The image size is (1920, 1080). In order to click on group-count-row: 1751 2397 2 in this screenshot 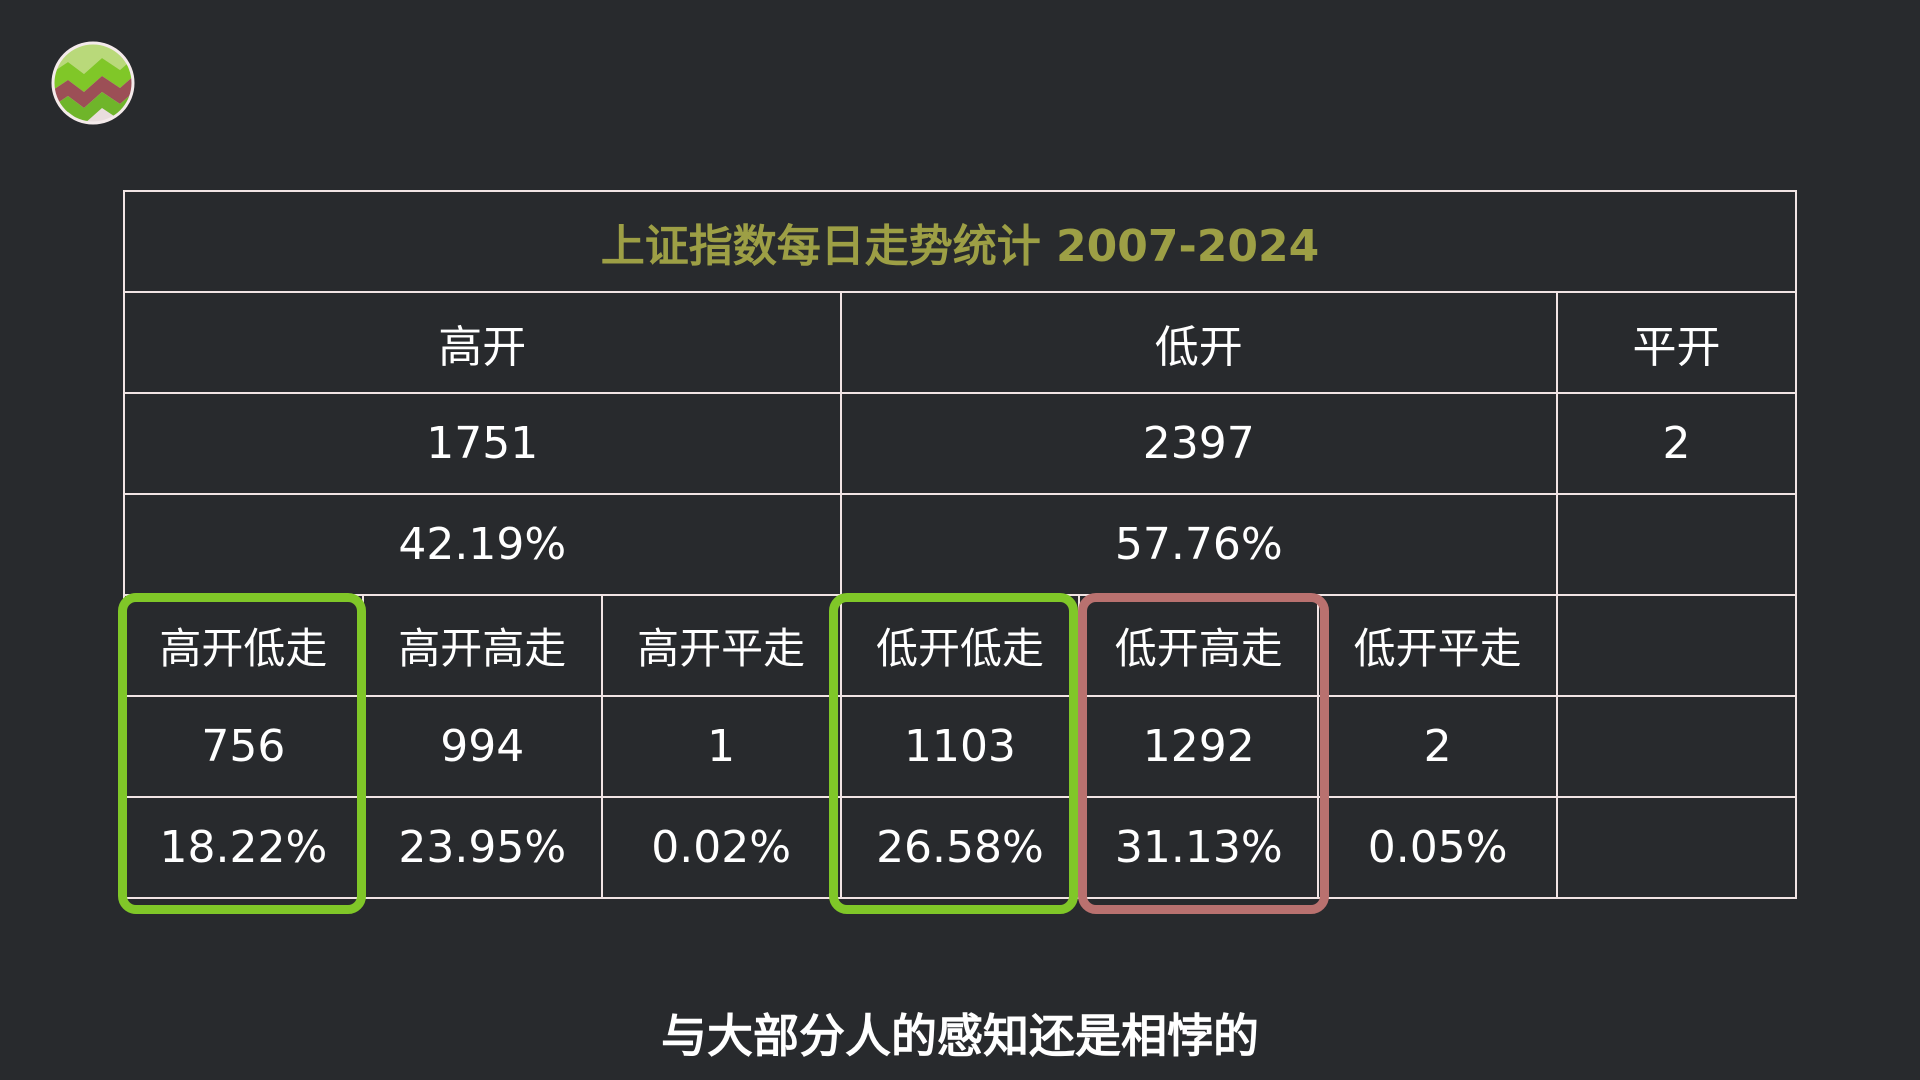, I will do `click(960, 443)`.